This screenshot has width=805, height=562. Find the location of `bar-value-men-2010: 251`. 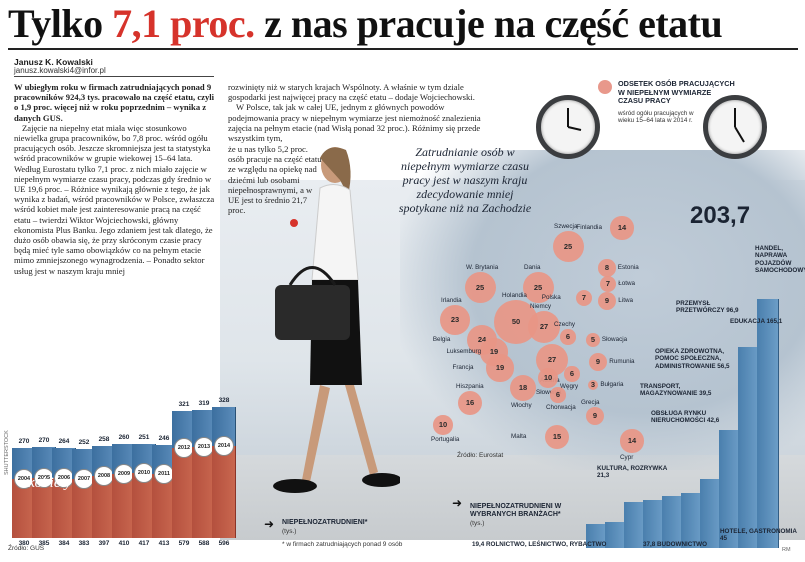

bar-value-men-2010: 251 is located at coordinates (144, 438).